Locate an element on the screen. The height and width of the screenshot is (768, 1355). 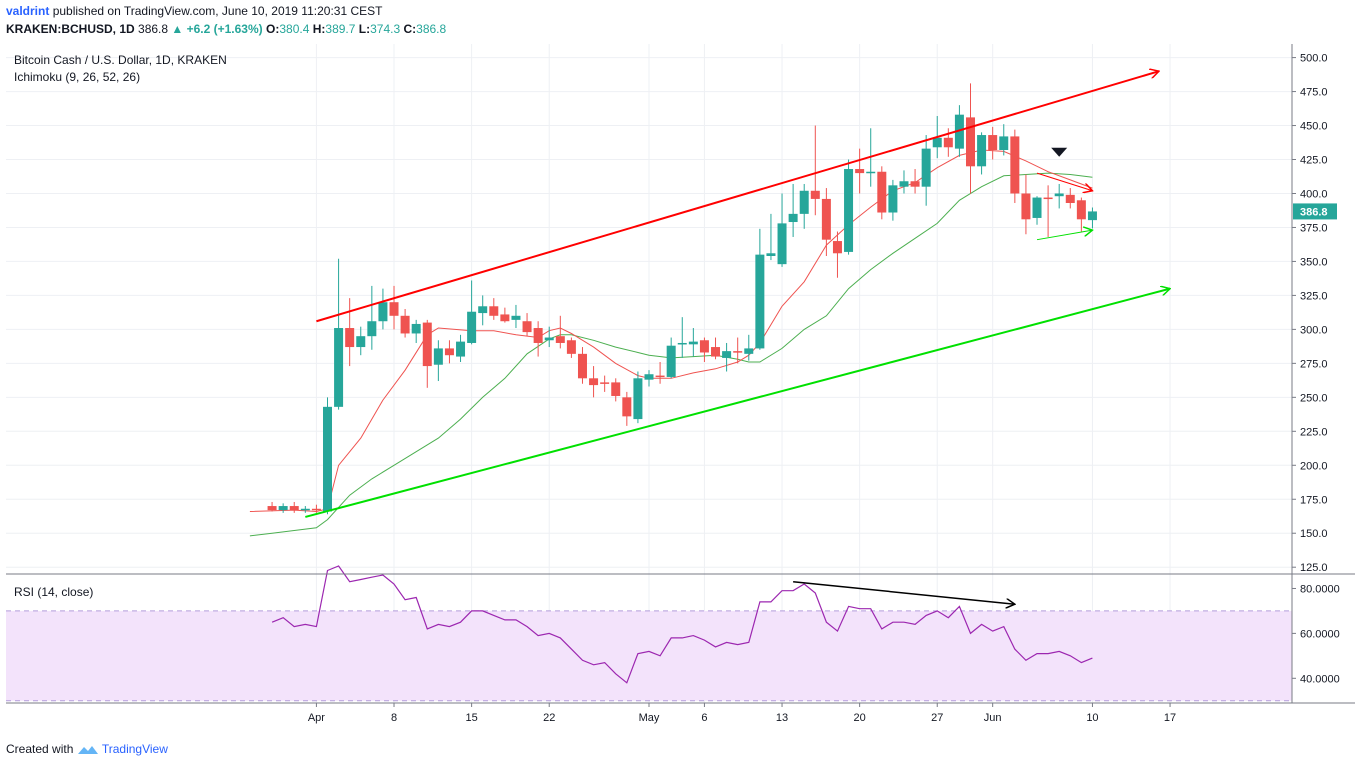
tradingview-brand: TradingView is located at coordinates (134, 749).